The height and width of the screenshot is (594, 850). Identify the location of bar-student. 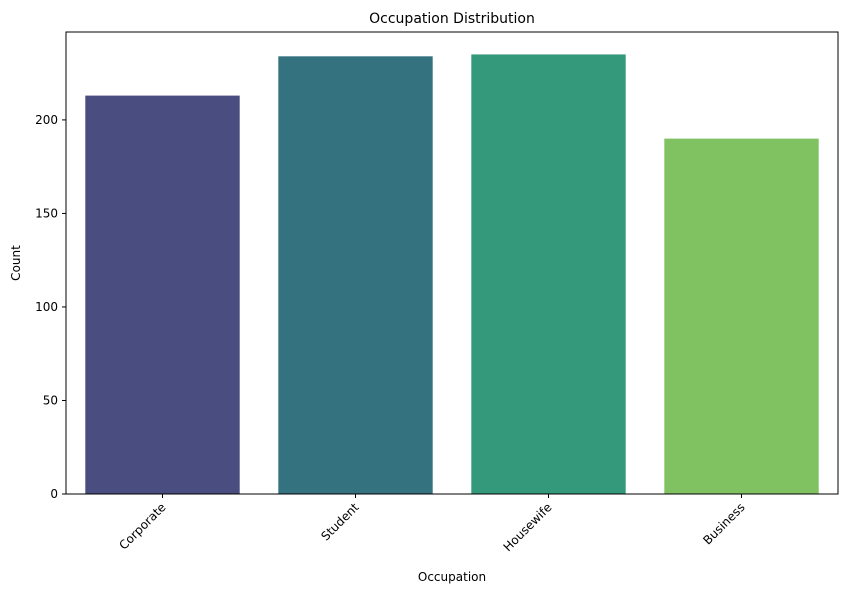
(355, 275).